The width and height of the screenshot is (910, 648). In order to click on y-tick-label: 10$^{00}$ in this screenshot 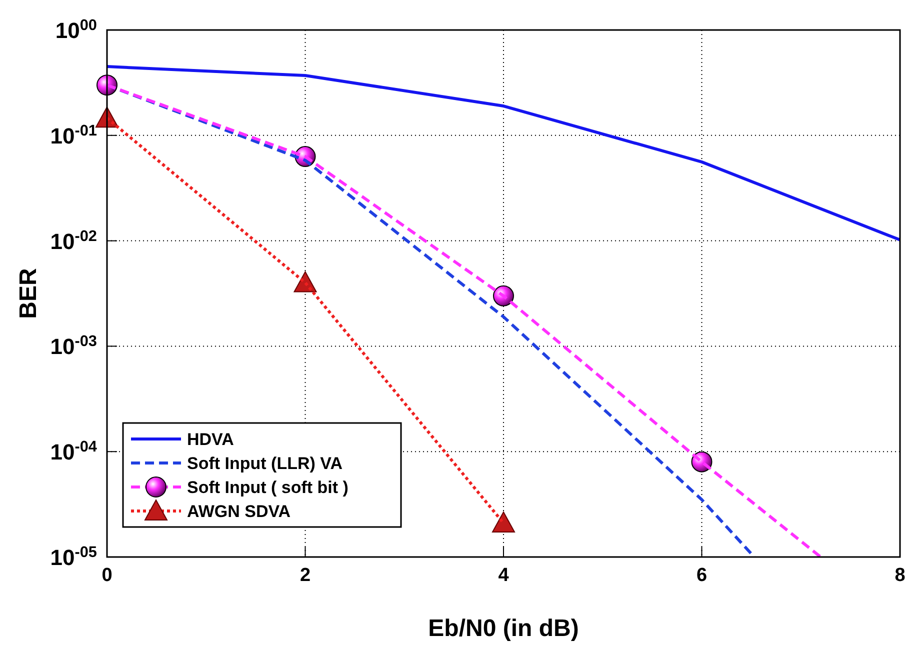, I will do `click(76, 29)`.